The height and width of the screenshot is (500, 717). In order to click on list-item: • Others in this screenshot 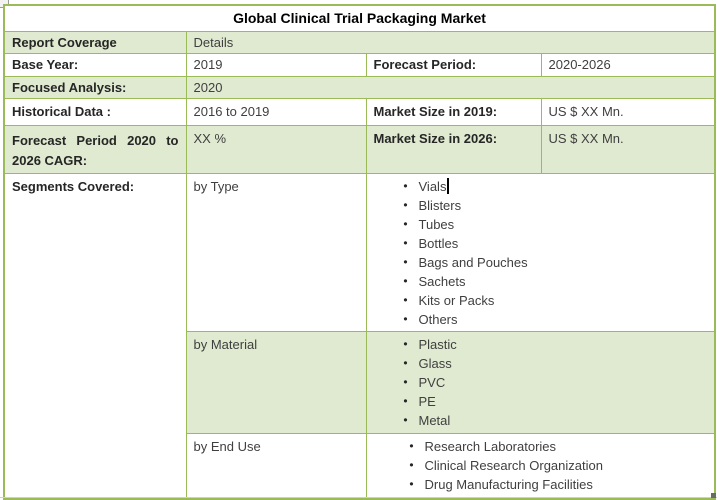, I will do `click(554, 319)`.